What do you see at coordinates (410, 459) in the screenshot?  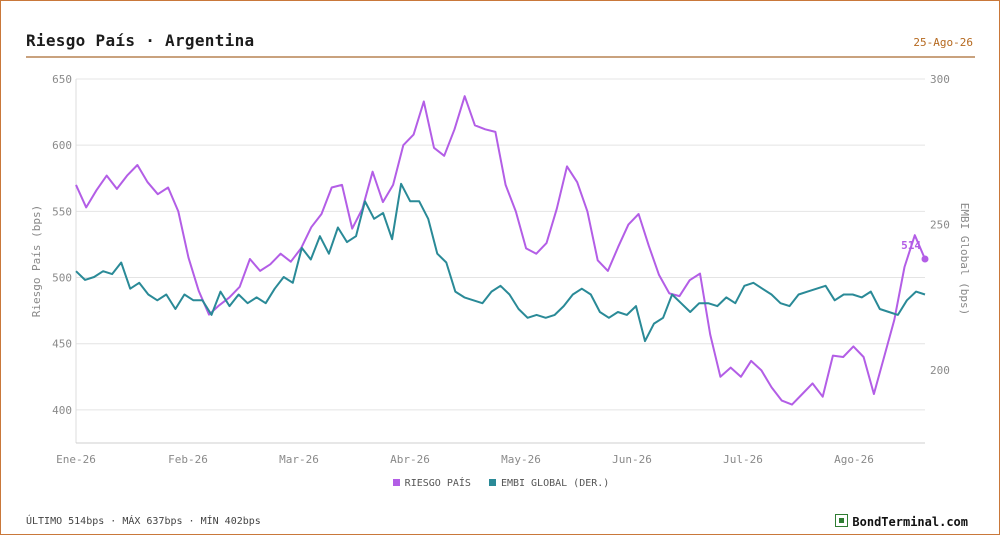 I see `x-tick-label: Abr-26` at bounding box center [410, 459].